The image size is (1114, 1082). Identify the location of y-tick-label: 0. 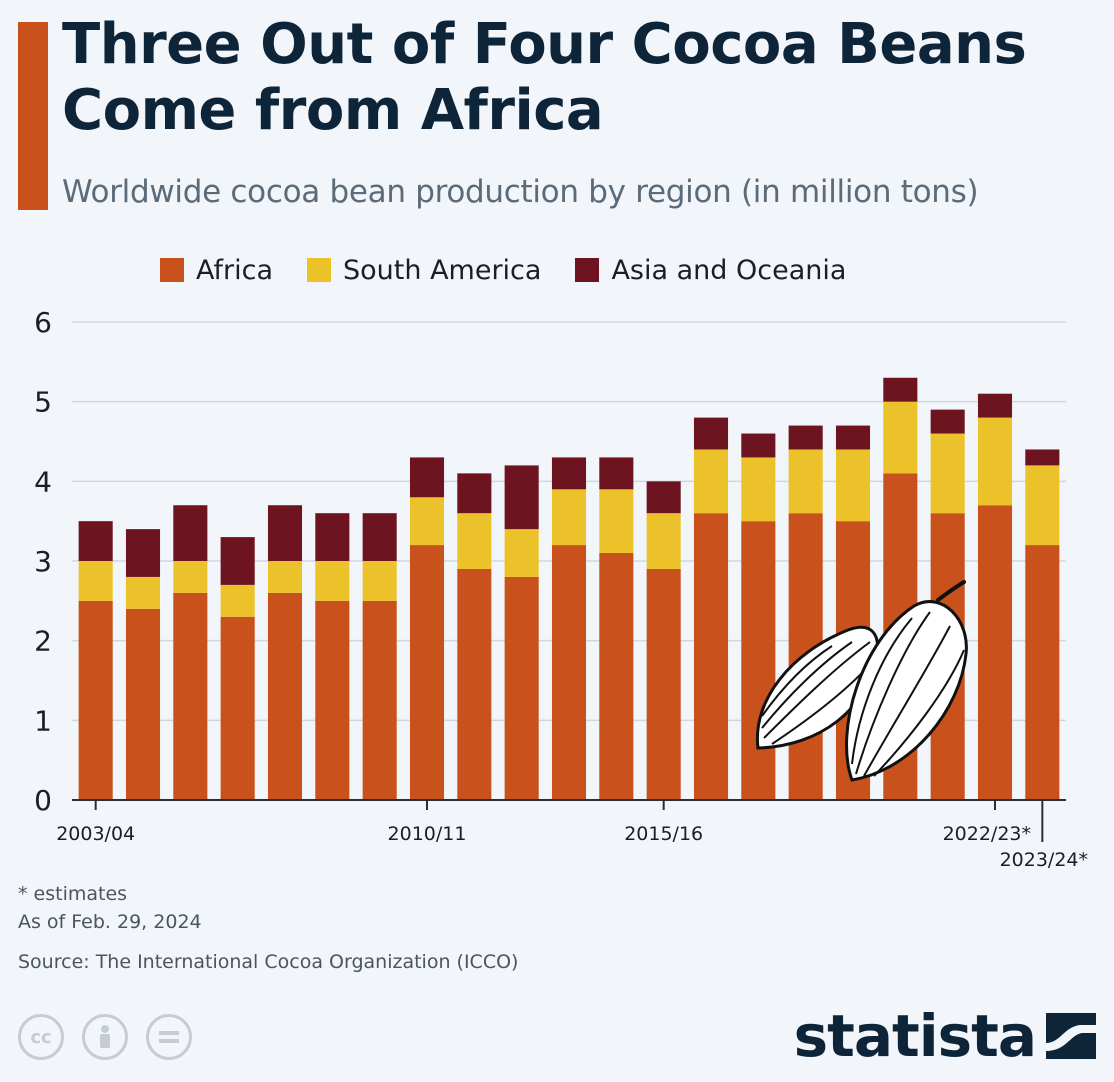
(43, 800).